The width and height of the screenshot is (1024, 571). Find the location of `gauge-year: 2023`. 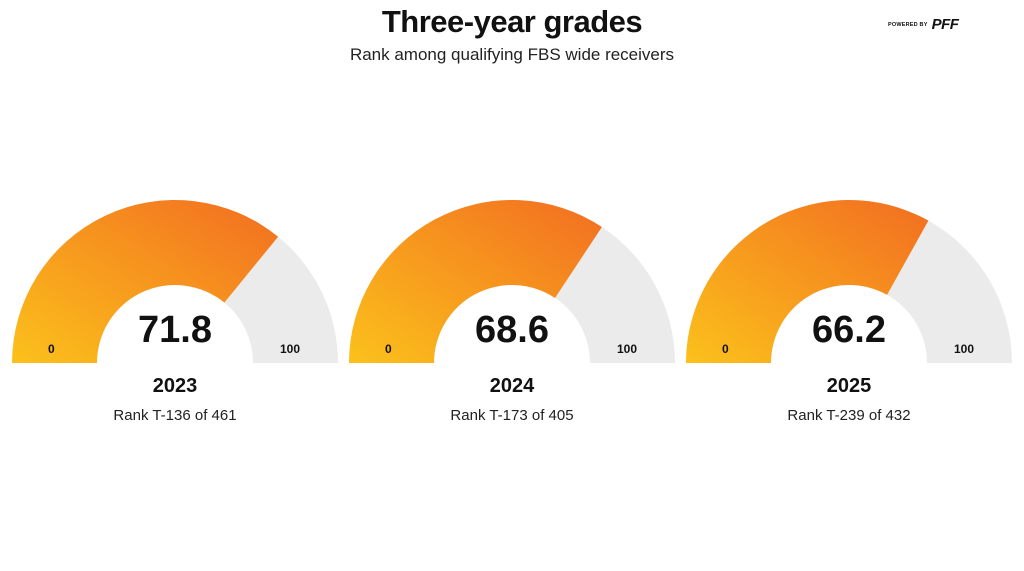

gauge-year: 2023 is located at coordinates (175, 386).